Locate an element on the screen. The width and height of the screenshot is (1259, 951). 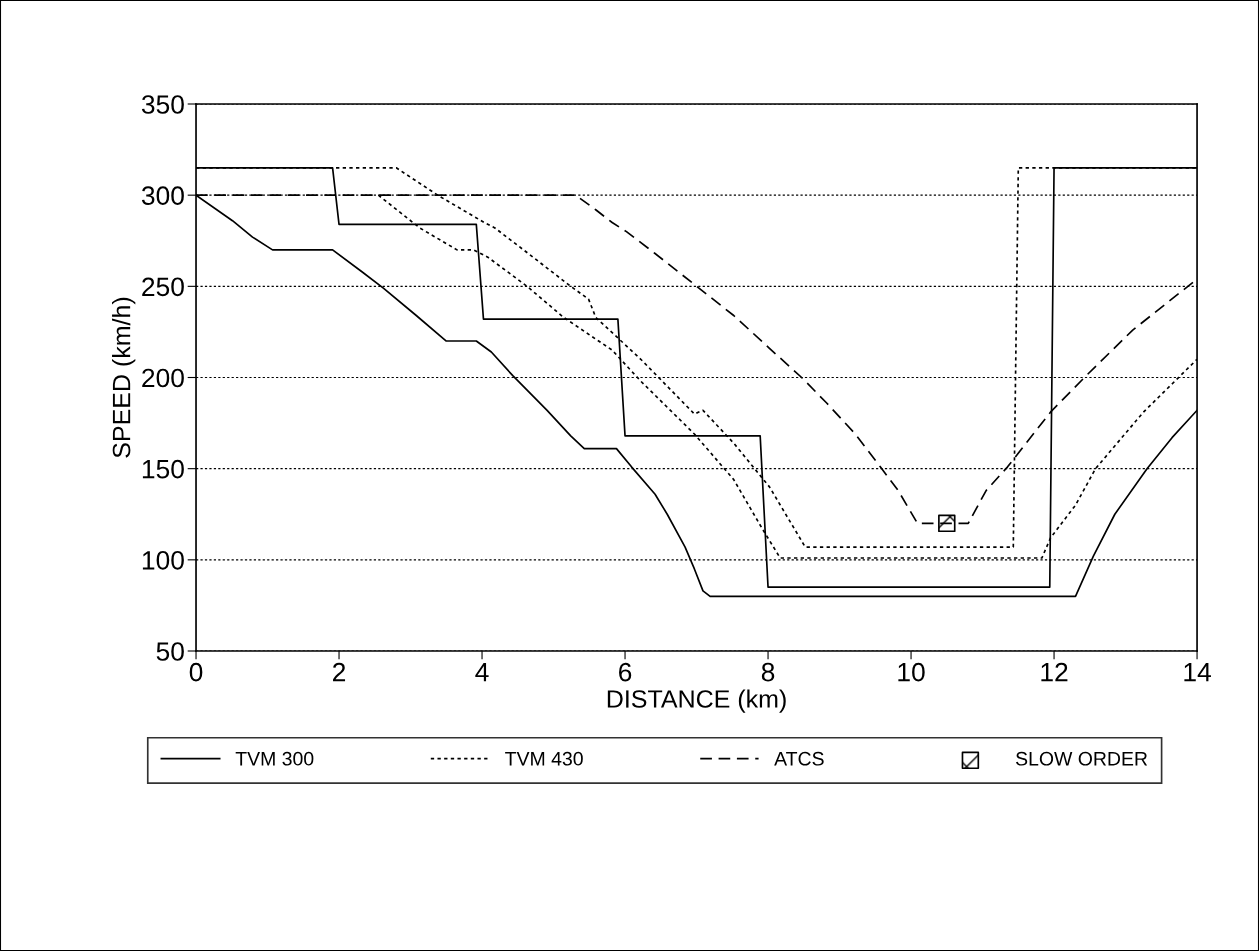
y-tick-label: 100 is located at coordinates (163, 560).